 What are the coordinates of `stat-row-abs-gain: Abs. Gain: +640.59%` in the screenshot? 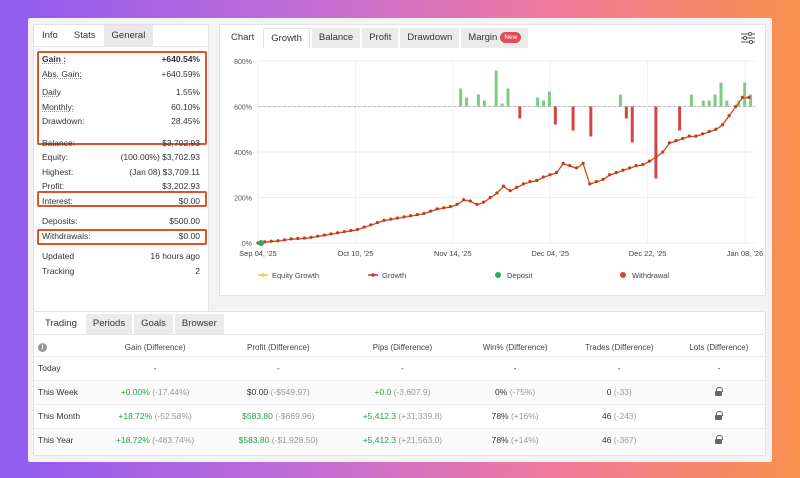 It's located at (121, 74).